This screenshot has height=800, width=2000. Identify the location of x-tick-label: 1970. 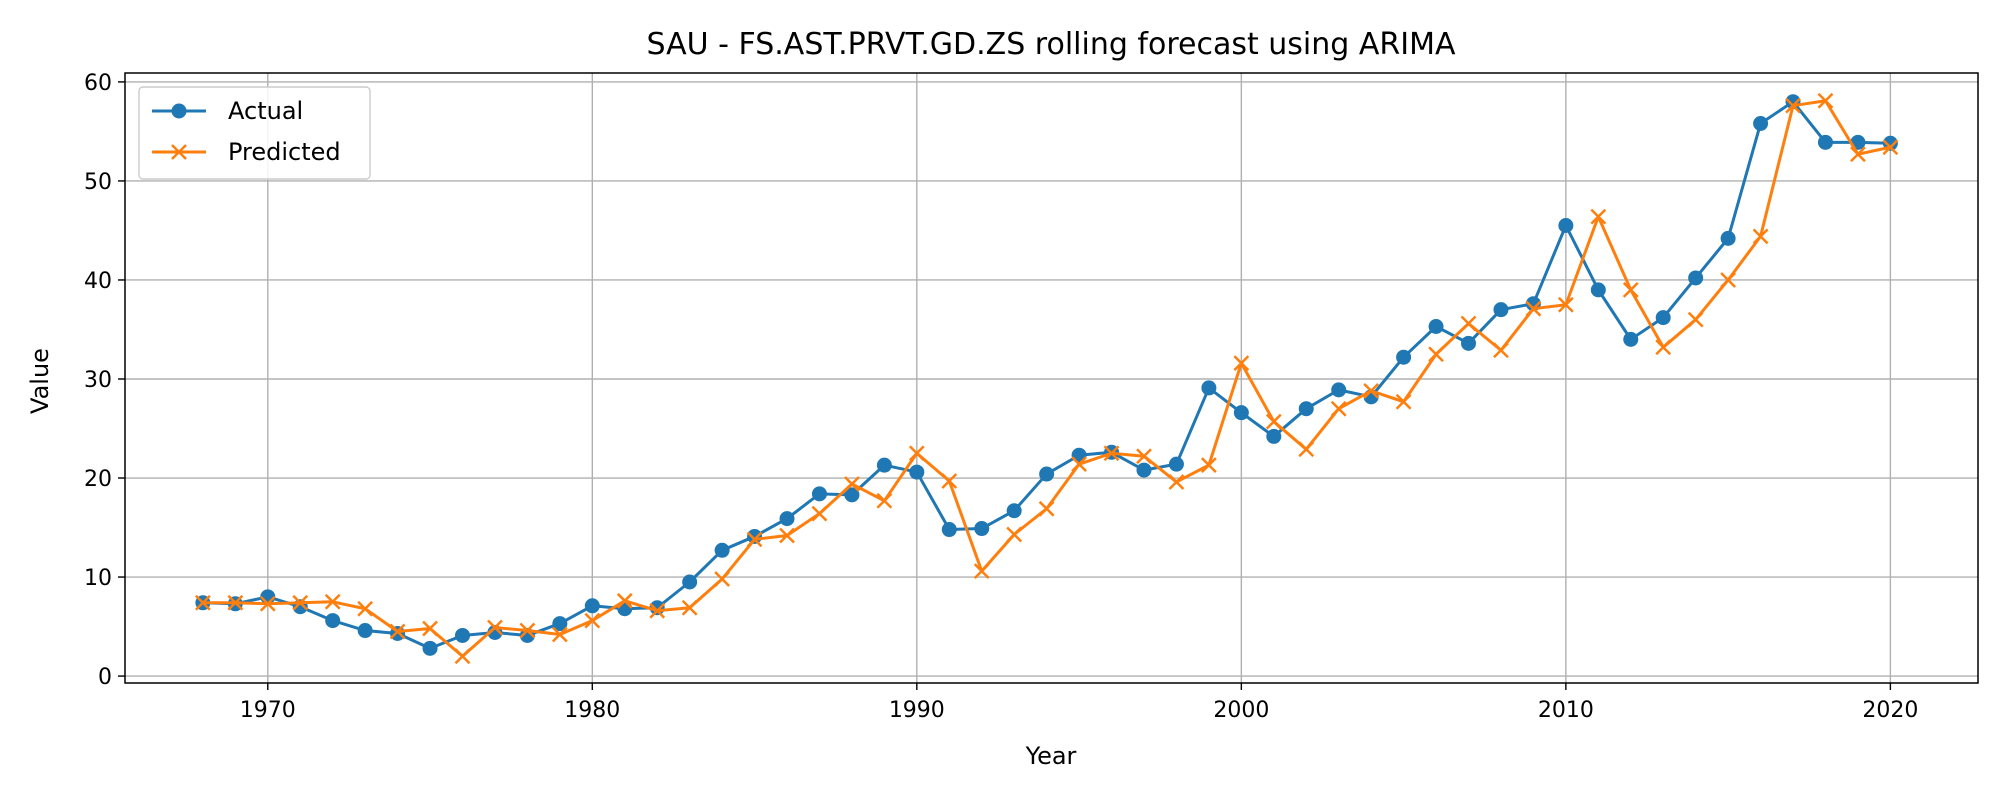
(268, 710).